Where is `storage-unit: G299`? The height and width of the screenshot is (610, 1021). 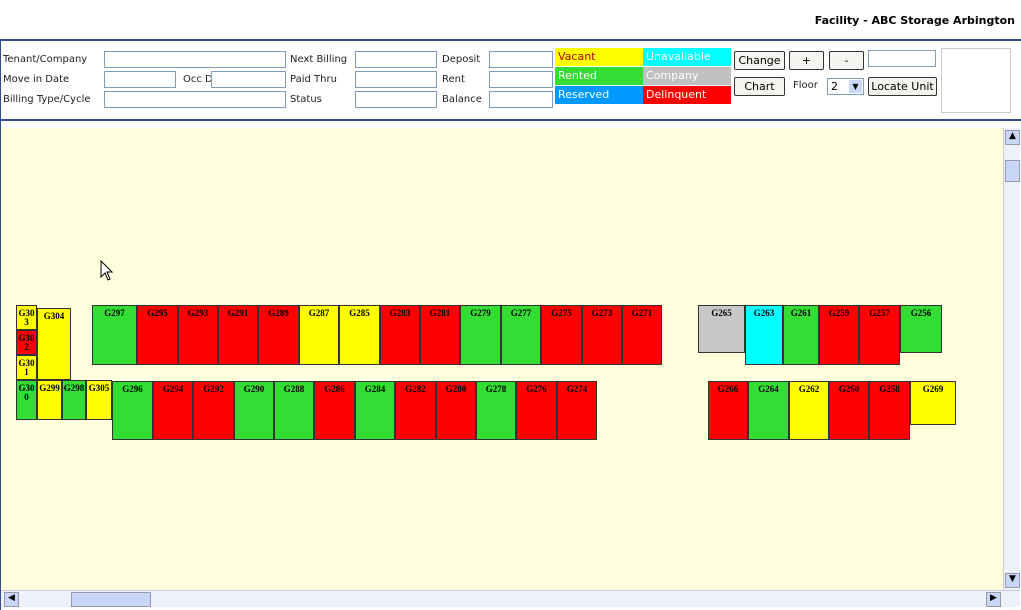
storage-unit: G299 is located at coordinates (49, 400).